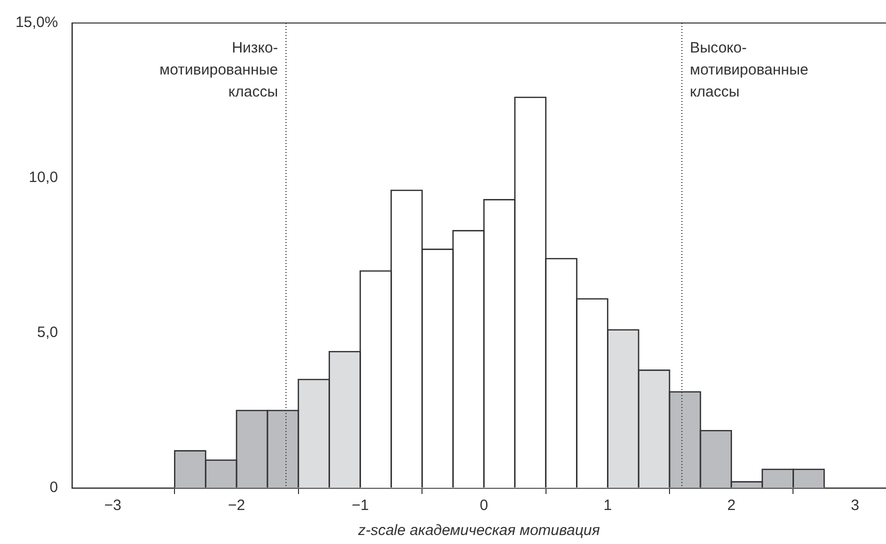 The image size is (886, 544). I want to click on y-tick-label: 5,0, so click(47, 333).